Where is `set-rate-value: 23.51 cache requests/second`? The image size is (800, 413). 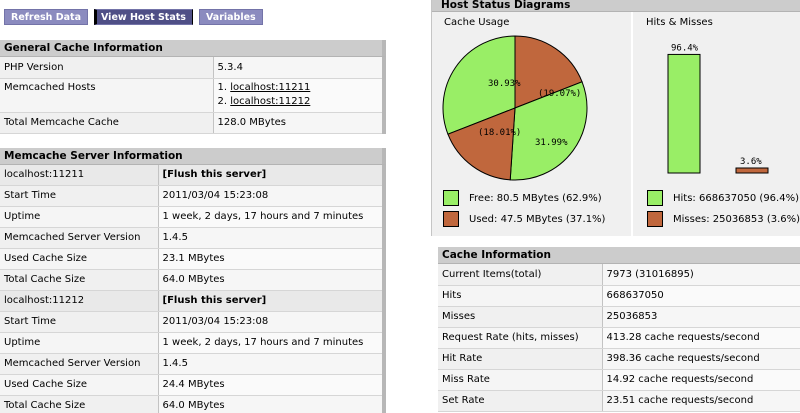 set-rate-value: 23.51 cache requests/second is located at coordinates (701, 401).